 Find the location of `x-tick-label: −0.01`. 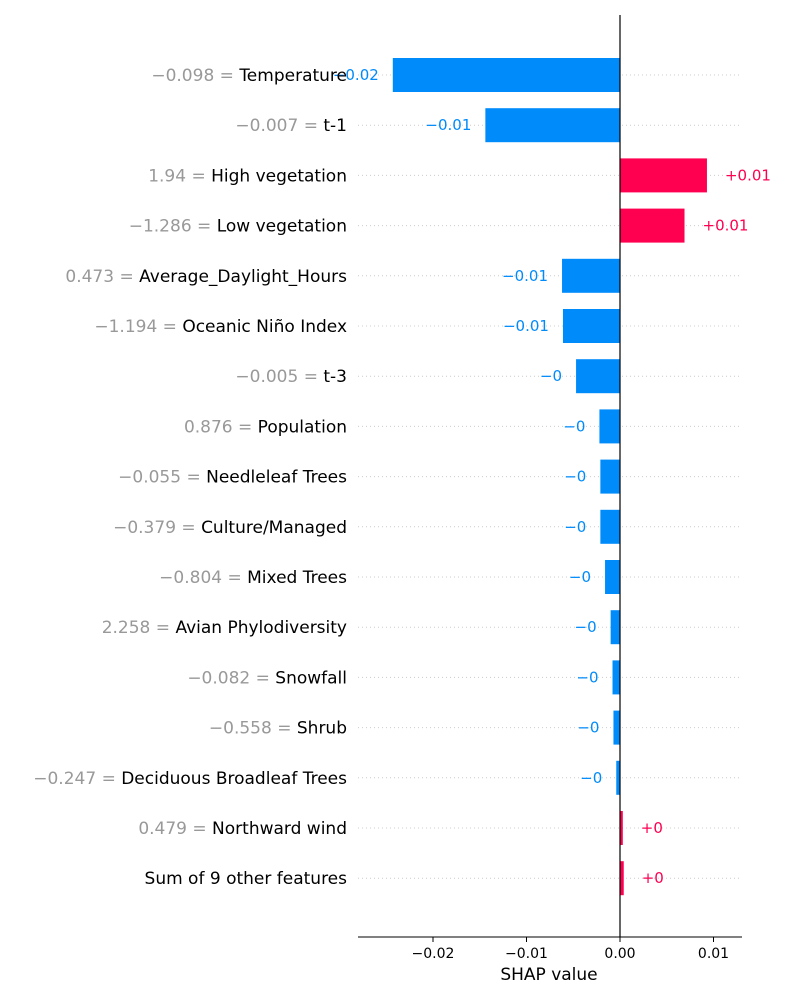

x-tick-label: −0.01 is located at coordinates (526, 954).